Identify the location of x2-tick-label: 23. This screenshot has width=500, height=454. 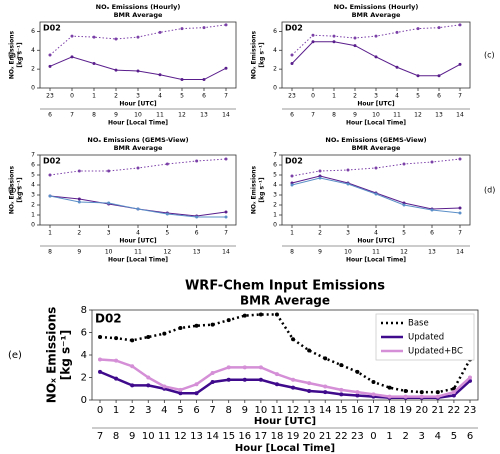
(357, 436).